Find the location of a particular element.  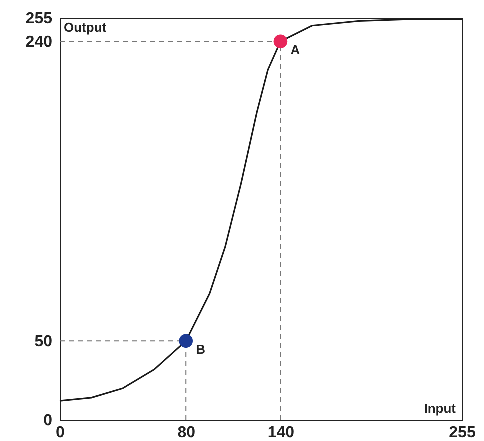

x-tick-label: 80 is located at coordinates (187, 432).